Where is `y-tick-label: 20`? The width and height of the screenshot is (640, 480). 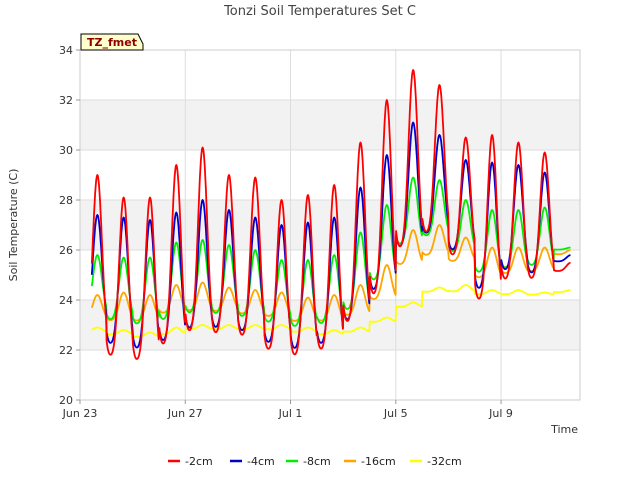
y-tick-label: 20 is located at coordinates (66, 400).